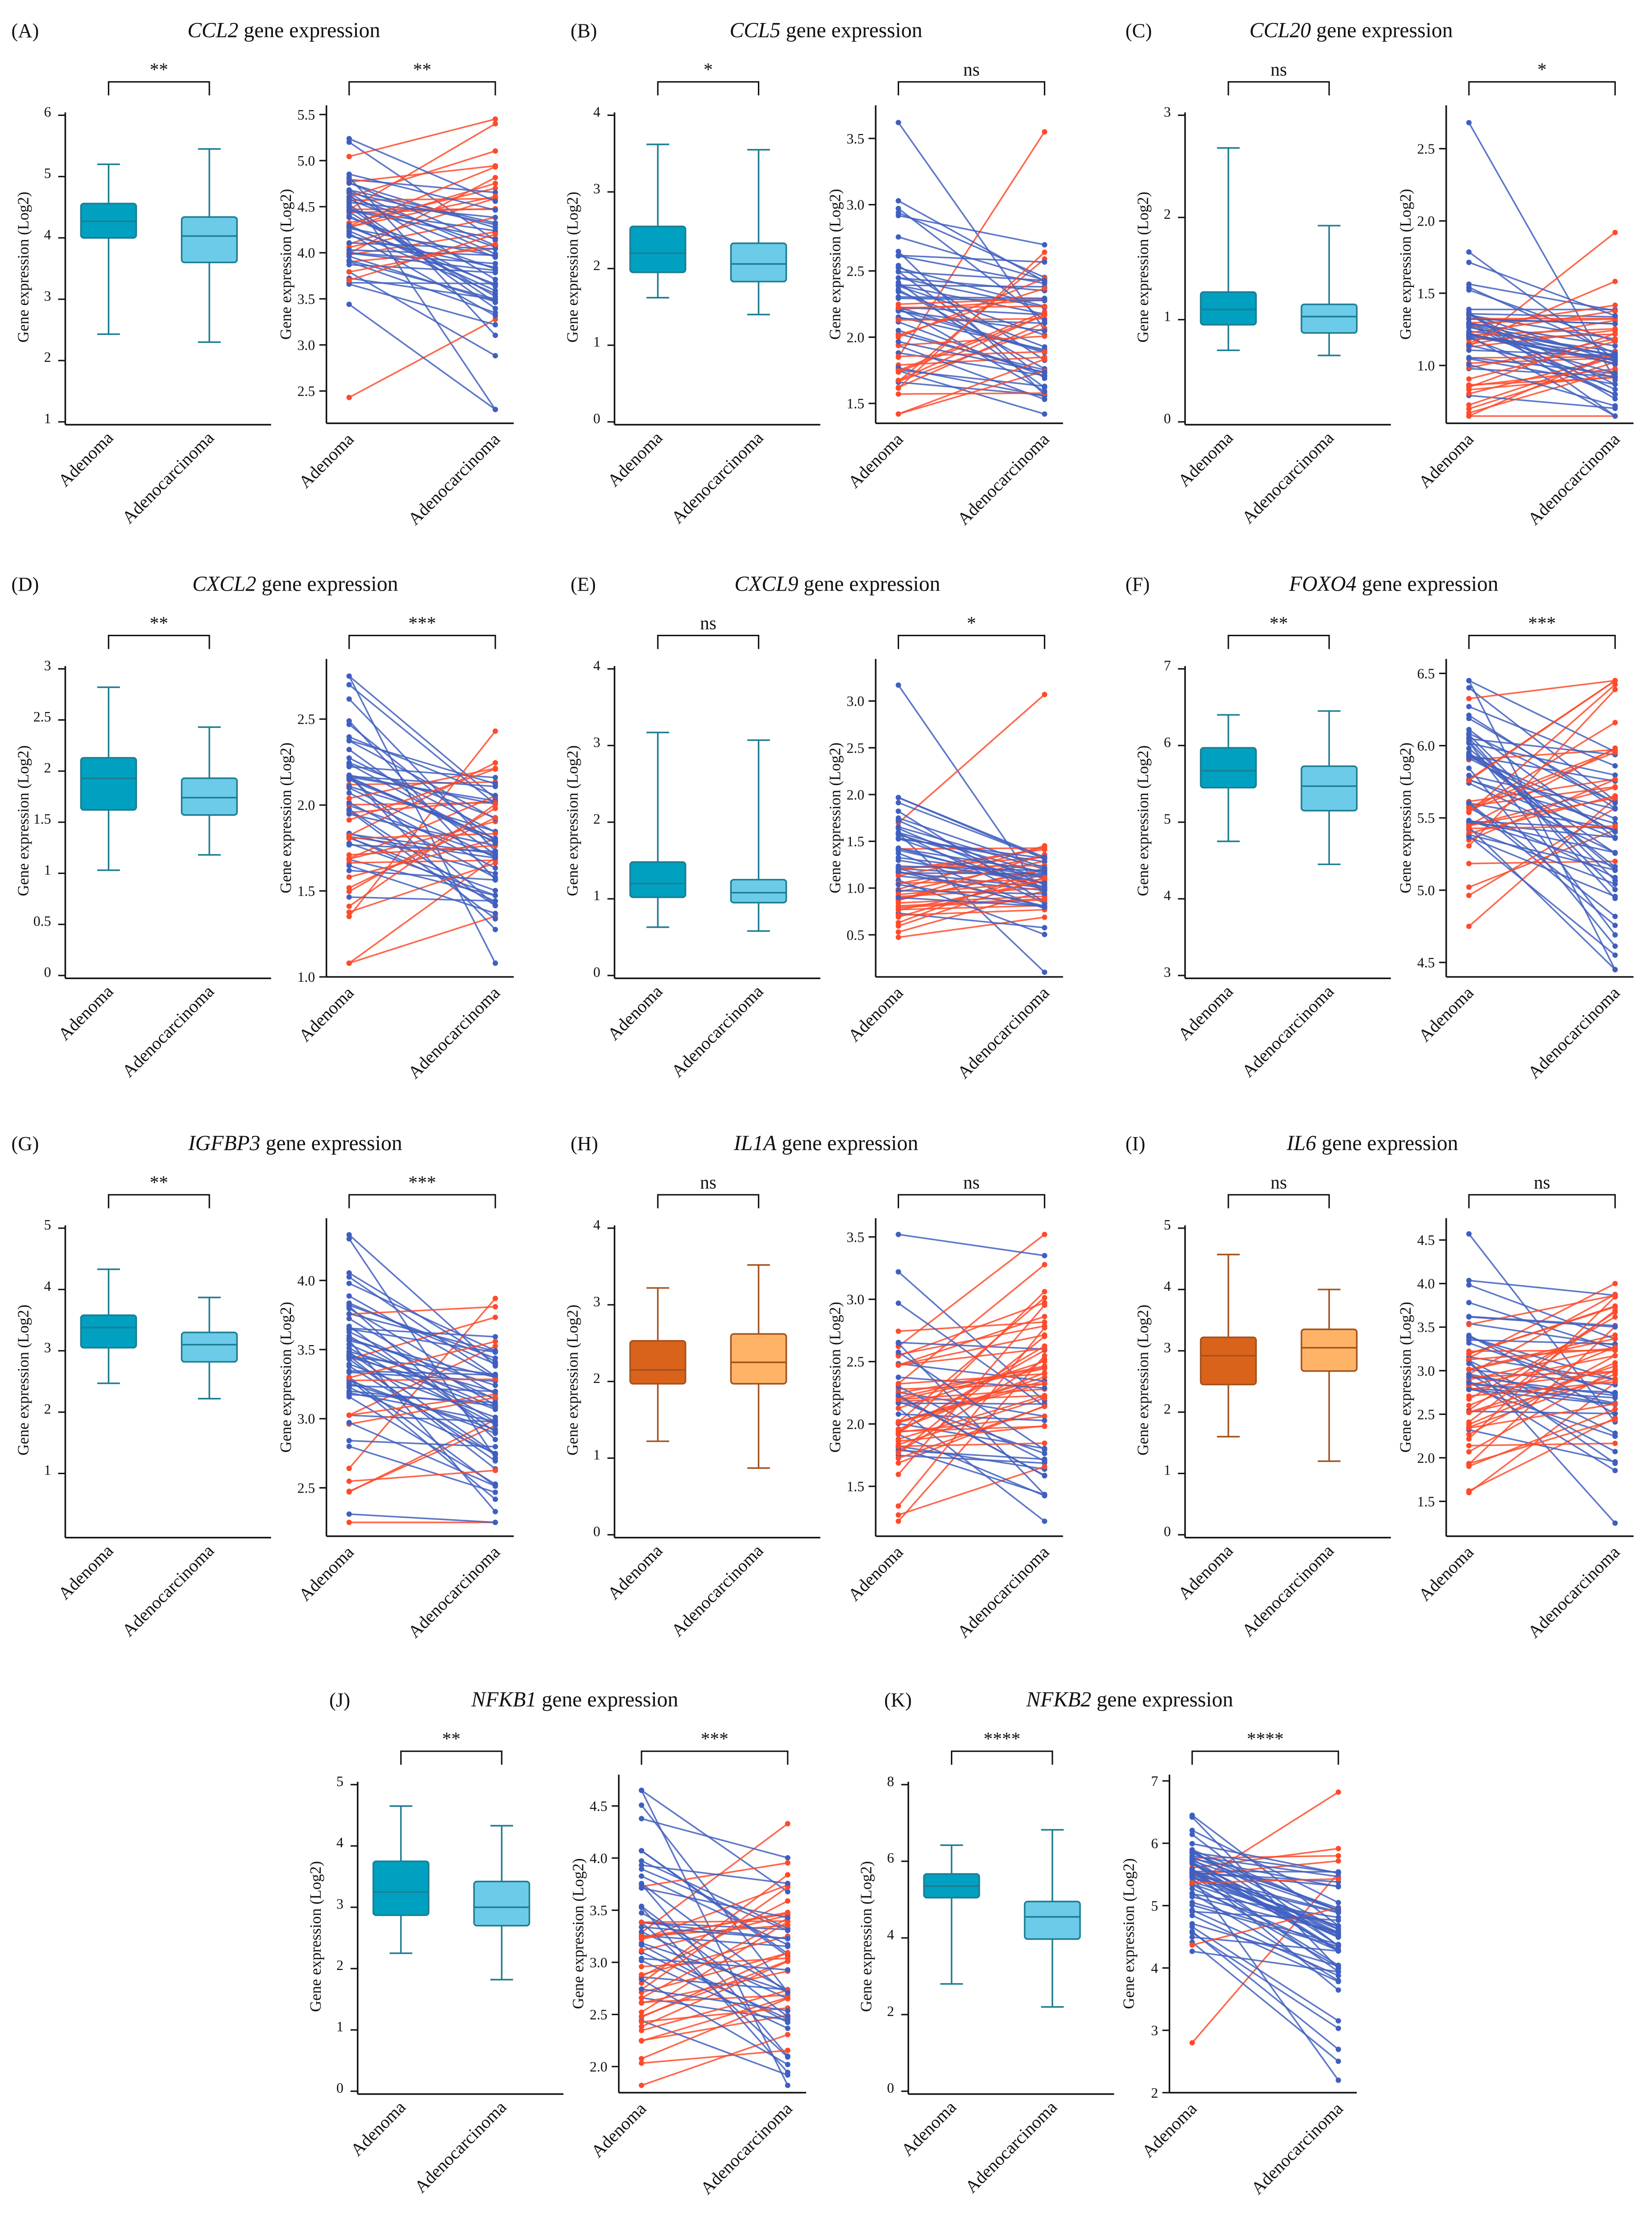 This screenshot has width=1652, height=2215. I want to click on y-tick-label: 2.5, so click(306, 391).